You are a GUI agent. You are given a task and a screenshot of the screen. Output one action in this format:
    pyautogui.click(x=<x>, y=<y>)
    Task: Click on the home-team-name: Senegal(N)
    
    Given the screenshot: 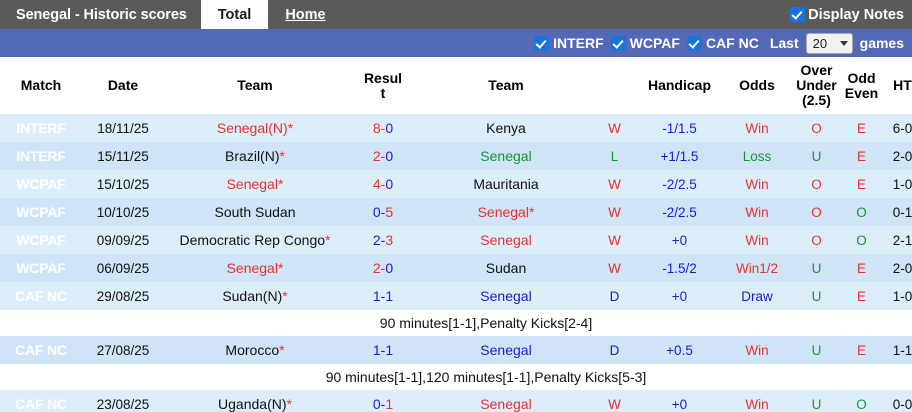 What is the action you would take?
    pyautogui.click(x=252, y=128)
    